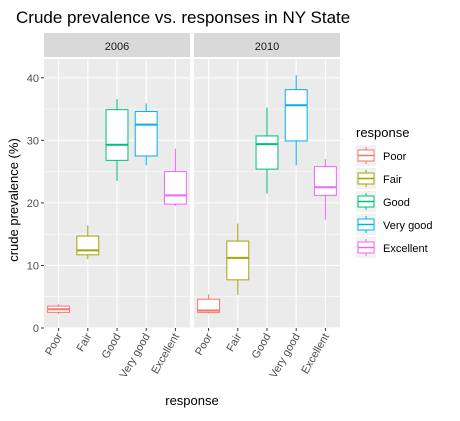 The height and width of the screenshot is (421, 460). Describe the element at coordinates (33, 79) in the screenshot. I see `y-tick-label: 40` at that location.